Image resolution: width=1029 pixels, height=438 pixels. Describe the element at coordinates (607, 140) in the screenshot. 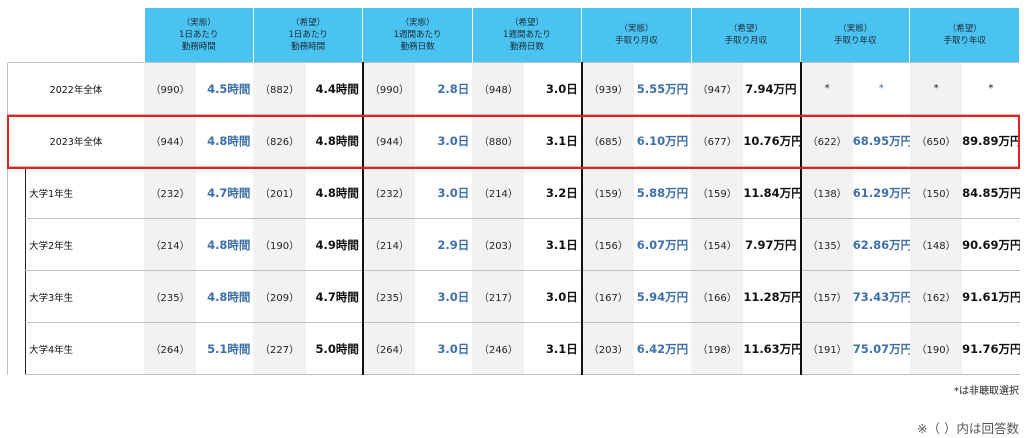

I see `response-count: （685）` at that location.